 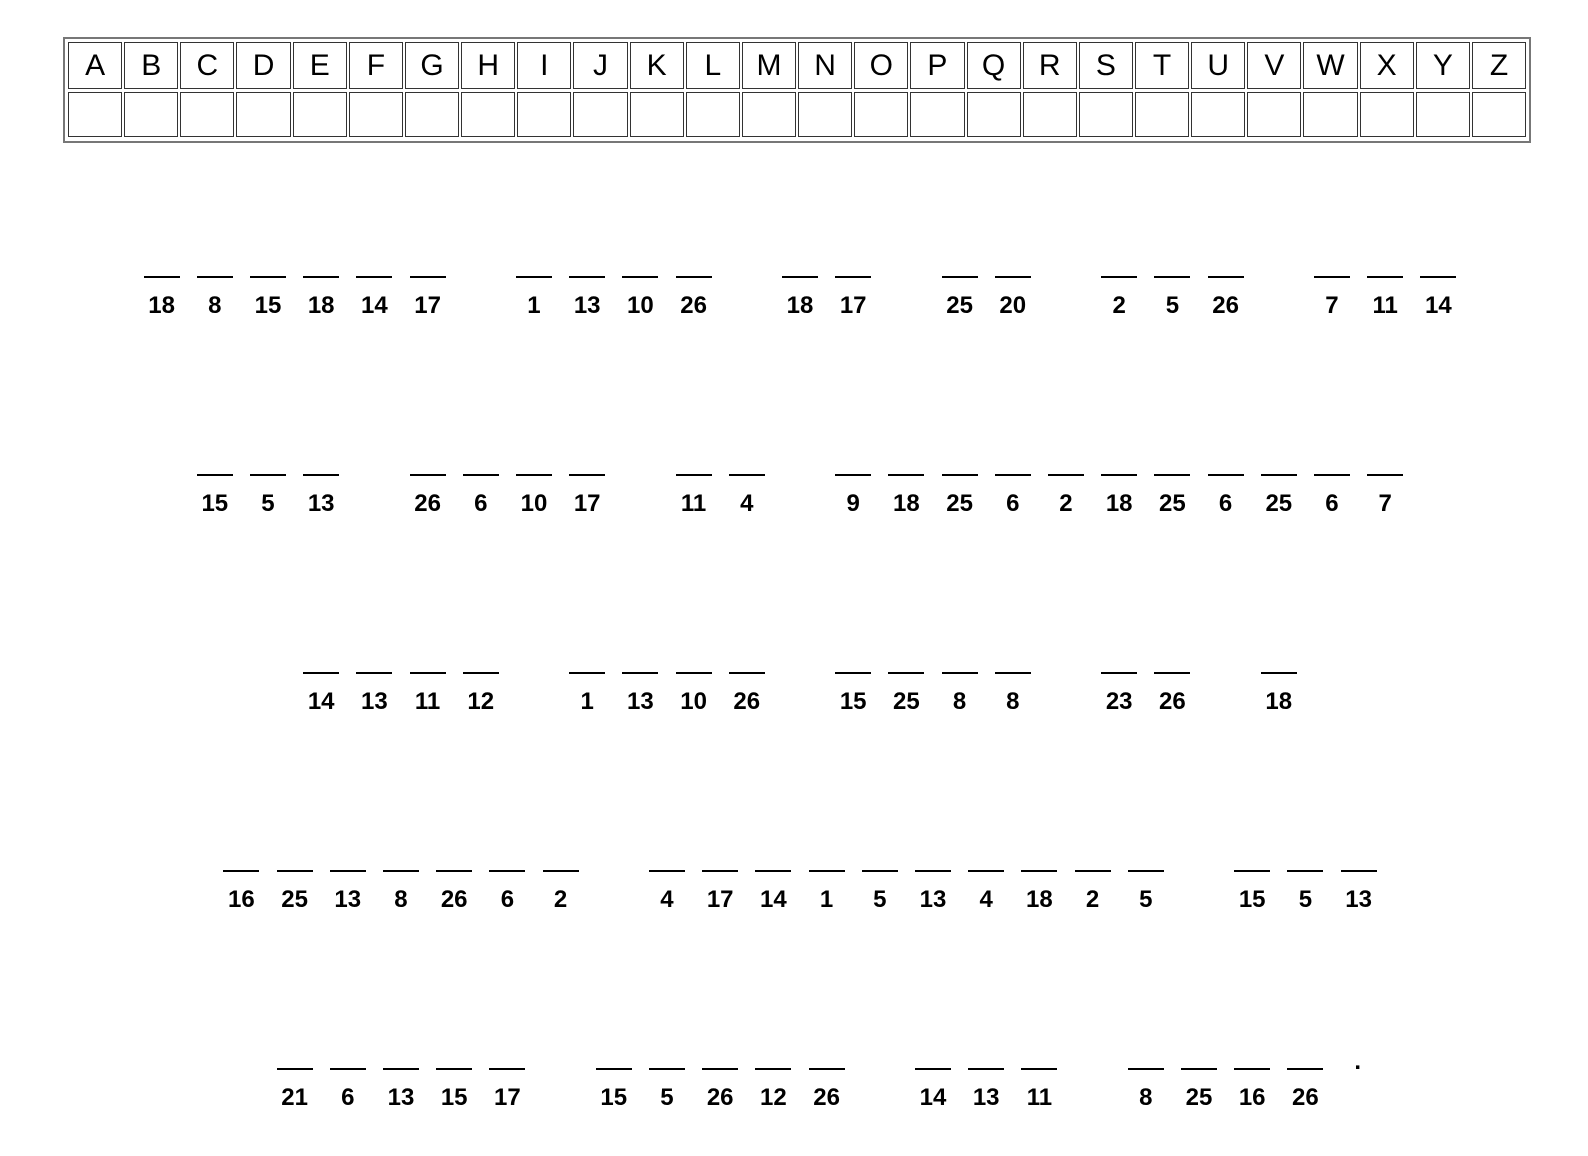 I want to click on letter-slot: 20, so click(x=1013, y=311).